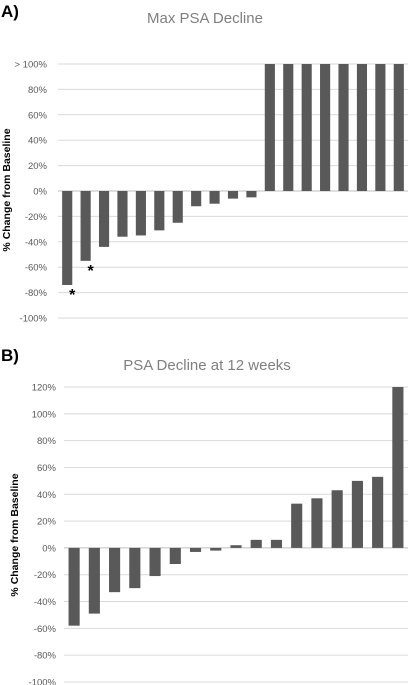  Describe the element at coordinates (205, 18) in the screenshot. I see `chart-a-title: Max PSA Decline` at that location.